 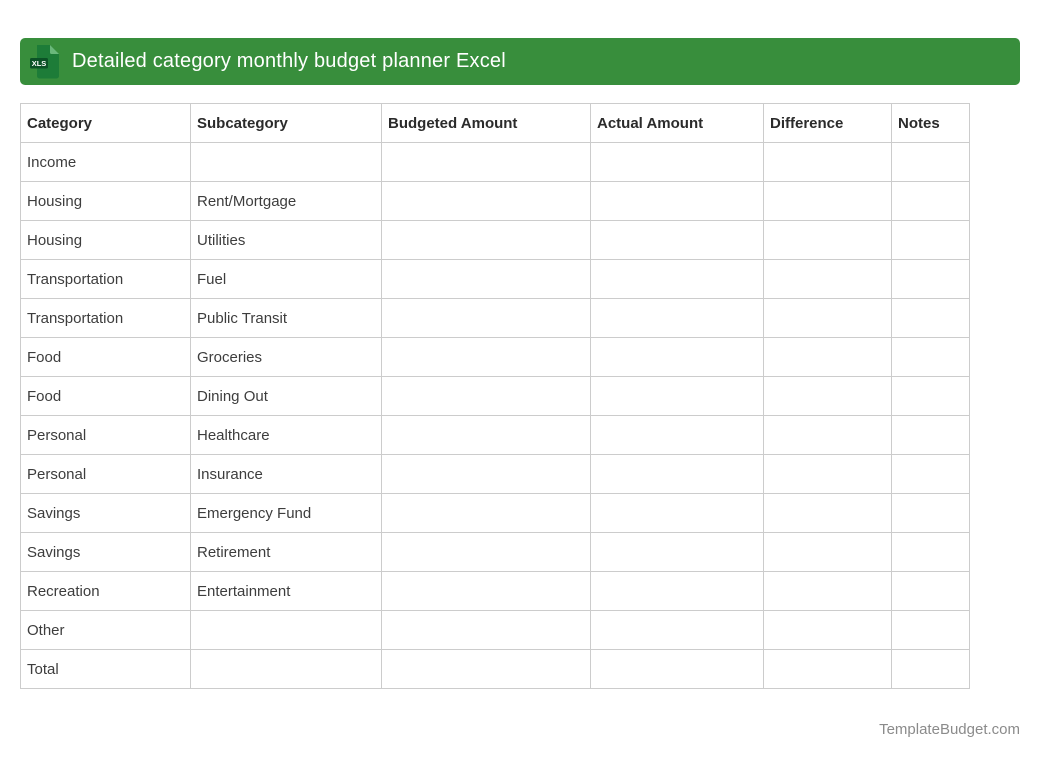 I want to click on column-header-actual-amount: Actual Amount, so click(x=677, y=123).